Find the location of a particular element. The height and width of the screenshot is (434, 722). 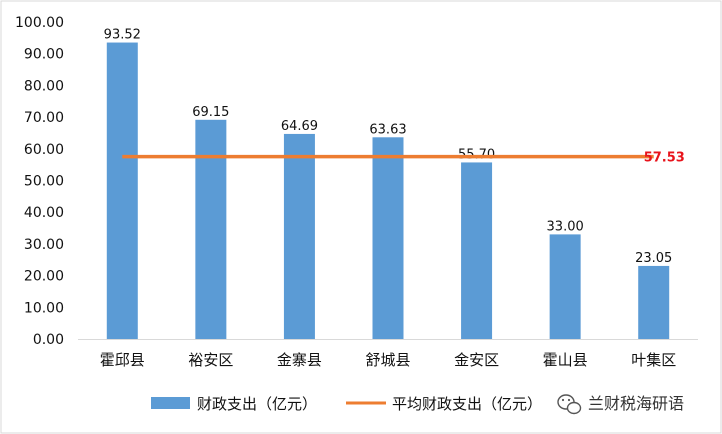

y-tick-label: 90.00 is located at coordinates (44, 55).